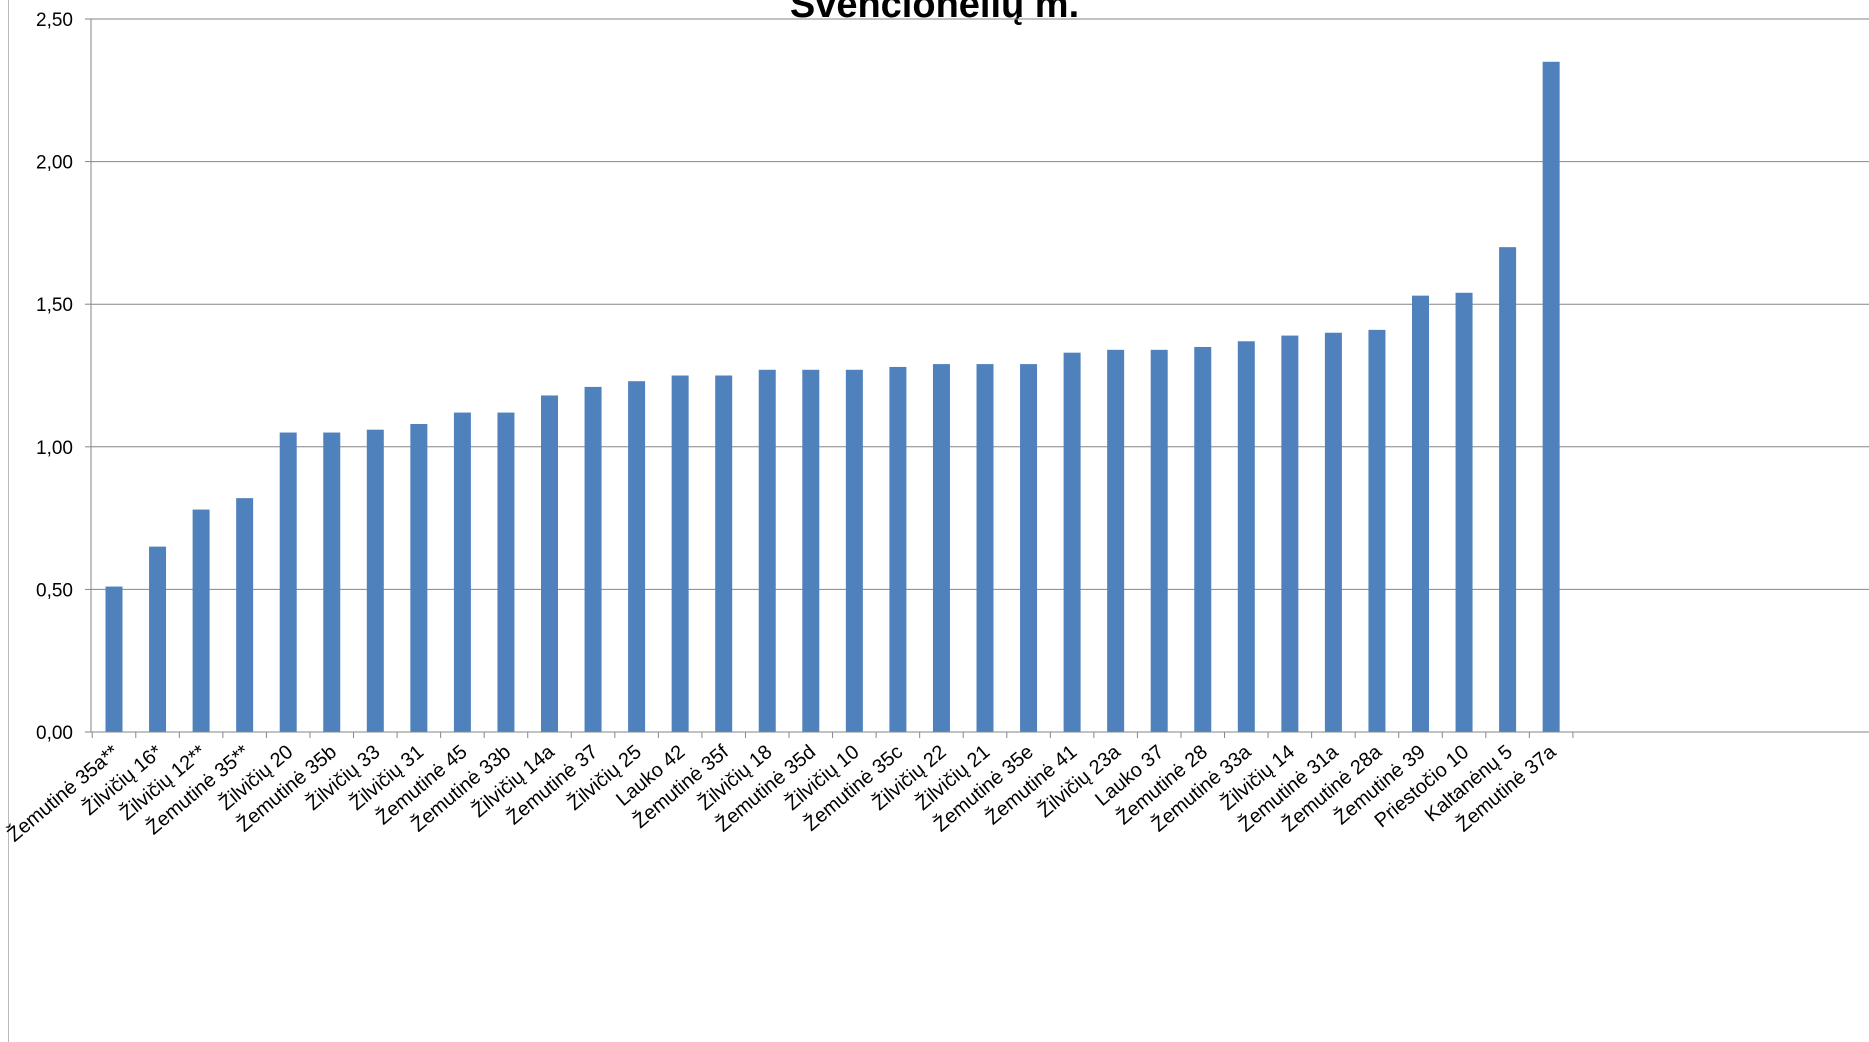 This screenshot has height=1042, width=1869. Describe the element at coordinates (54, 305) in the screenshot. I see `y-tick-label: 1,50` at that location.